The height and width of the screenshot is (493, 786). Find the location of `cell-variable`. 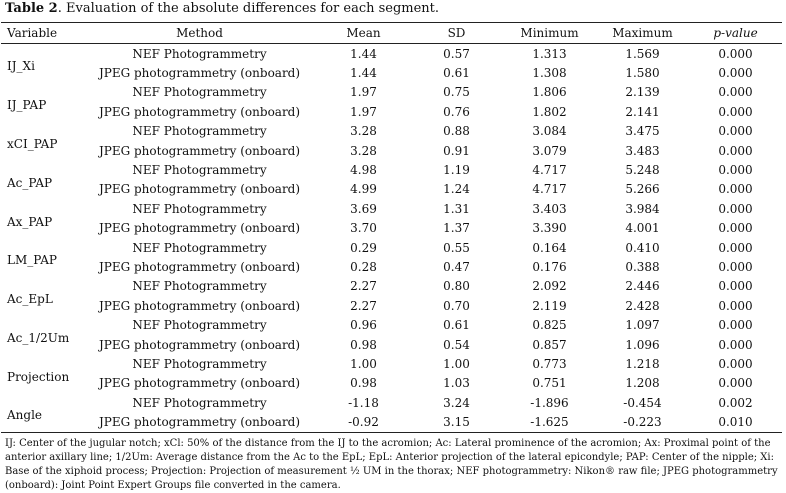

cell-variable is located at coordinates (41, 422).